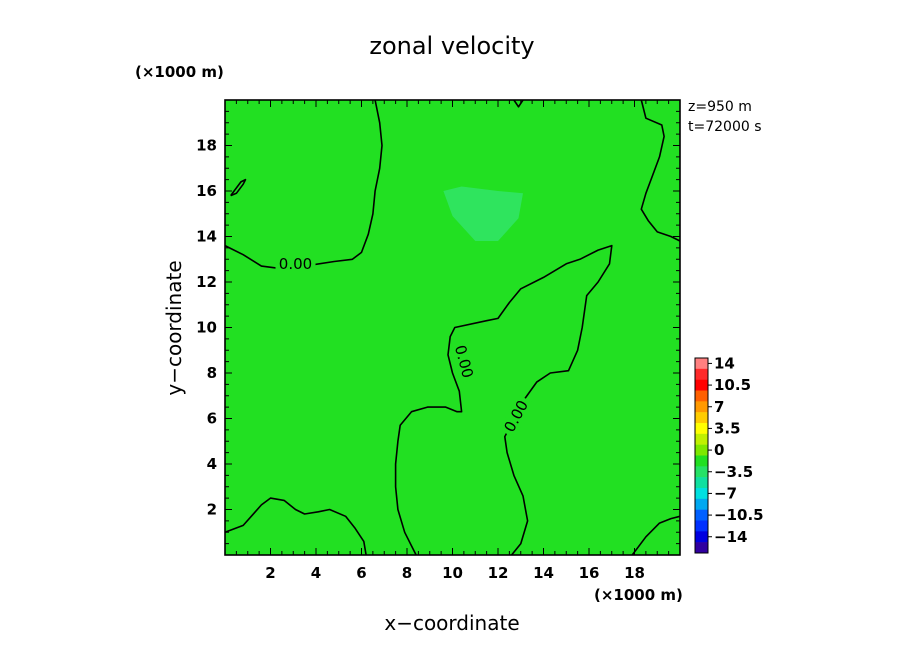 The width and height of the screenshot is (904, 654). What do you see at coordinates (634, 573) in the screenshot?
I see `x-tick-label: 18` at bounding box center [634, 573].